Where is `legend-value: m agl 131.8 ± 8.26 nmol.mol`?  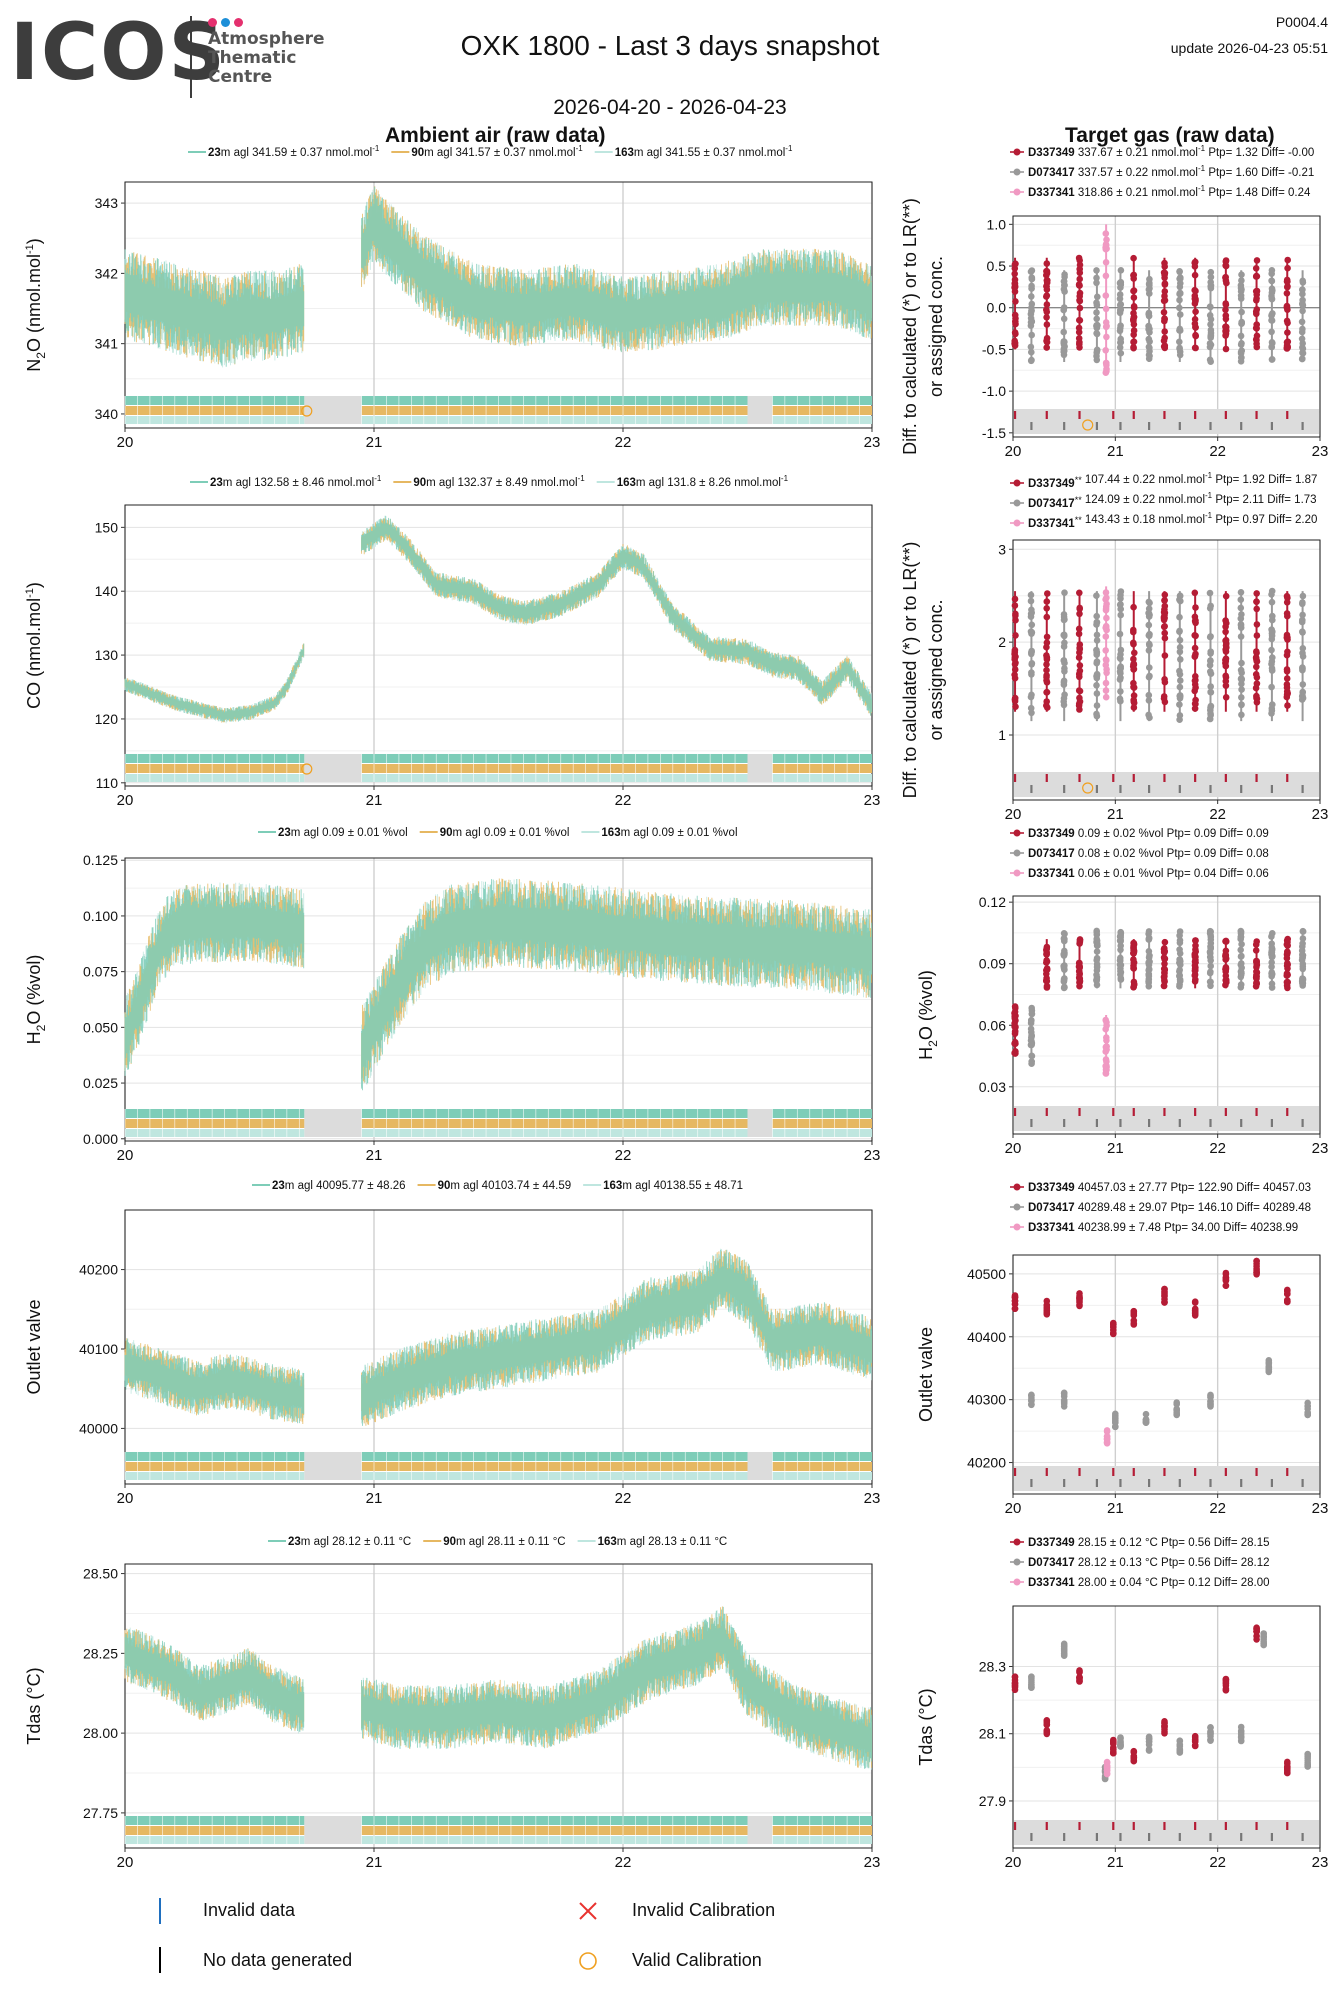
legend-value: m agl 131.8 ± 8.26 nmol.mol is located at coordinates (708, 483).